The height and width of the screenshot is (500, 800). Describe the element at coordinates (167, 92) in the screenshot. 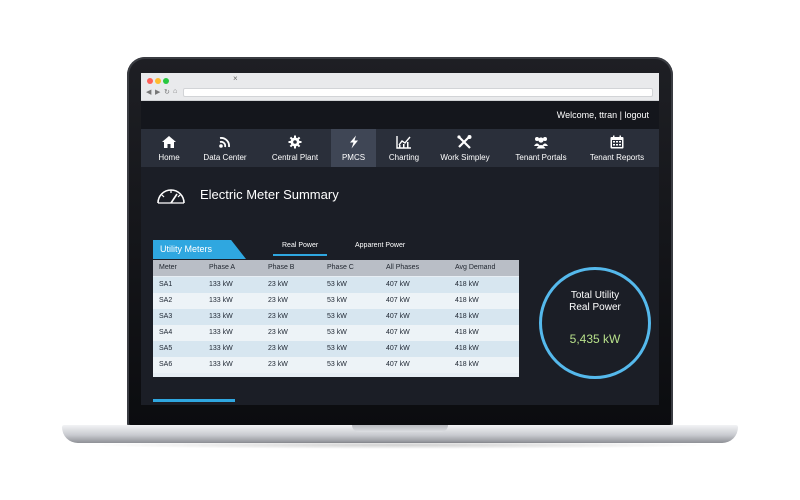

I see `reload-icon: ↻` at that location.